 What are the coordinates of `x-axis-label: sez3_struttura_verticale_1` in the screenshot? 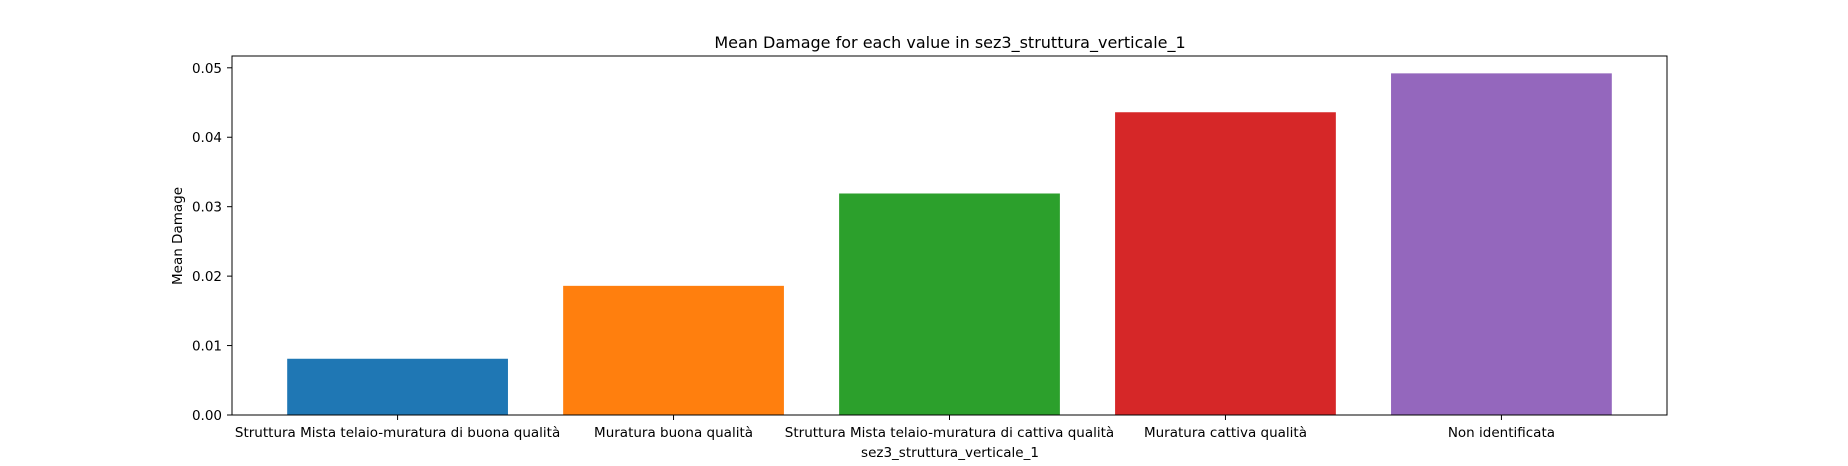 It's located at (950, 453).